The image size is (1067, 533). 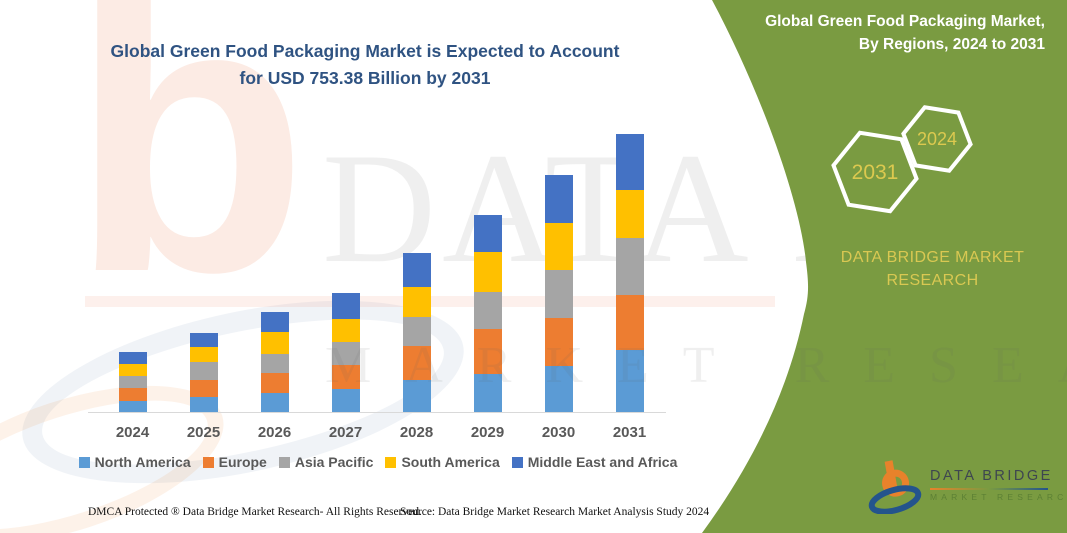 I want to click on bar-segment-2024-south-america, so click(x=132, y=370).